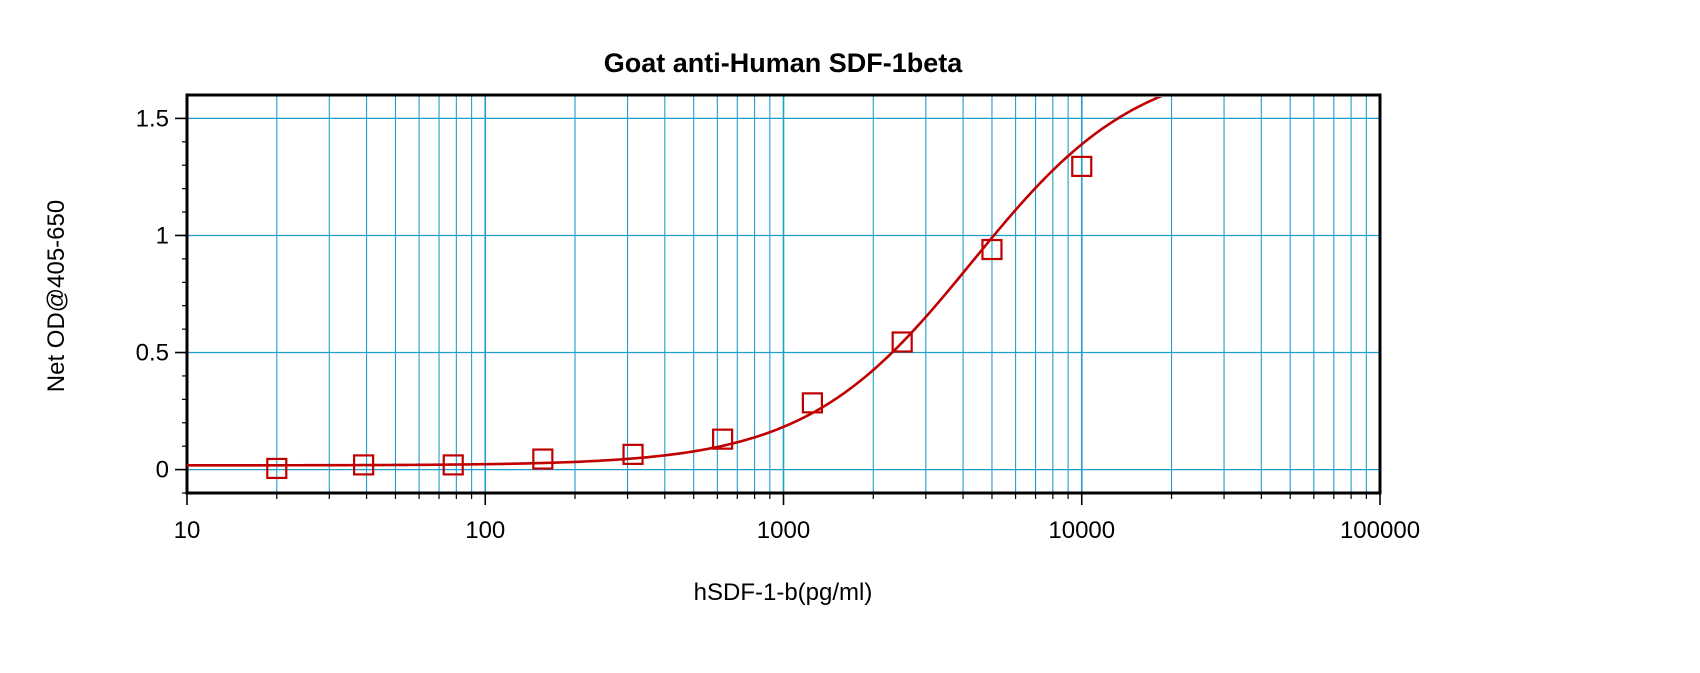 This screenshot has width=1700, height=673. Describe the element at coordinates (56, 296) in the screenshot. I see `y-axis-label: Net OD@405-650` at that location.